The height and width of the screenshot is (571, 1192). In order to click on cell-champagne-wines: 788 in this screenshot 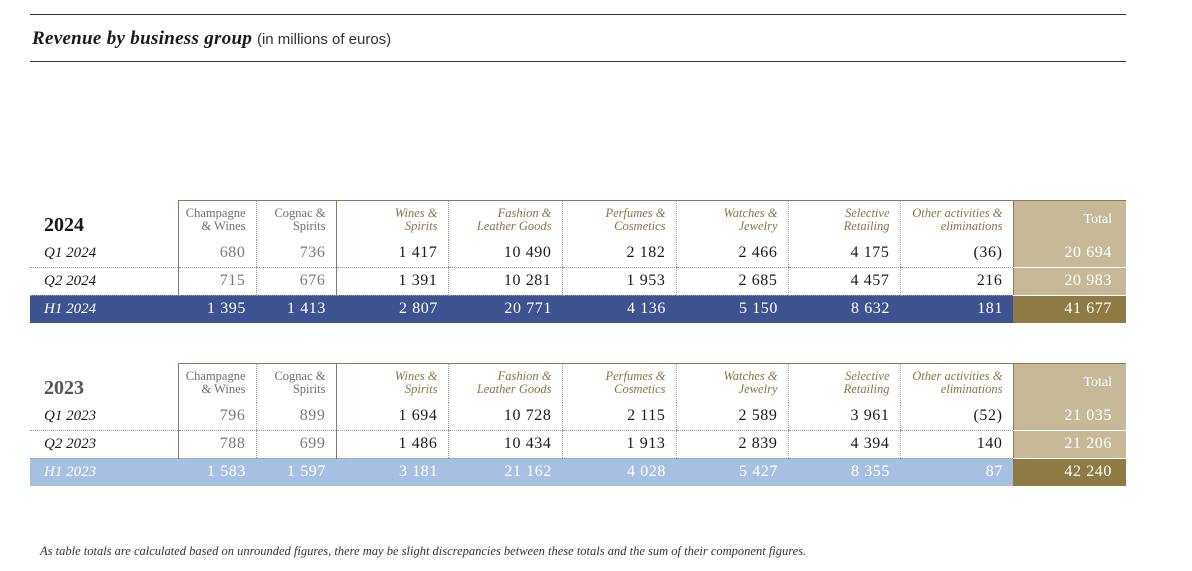, I will do `click(216, 444)`.